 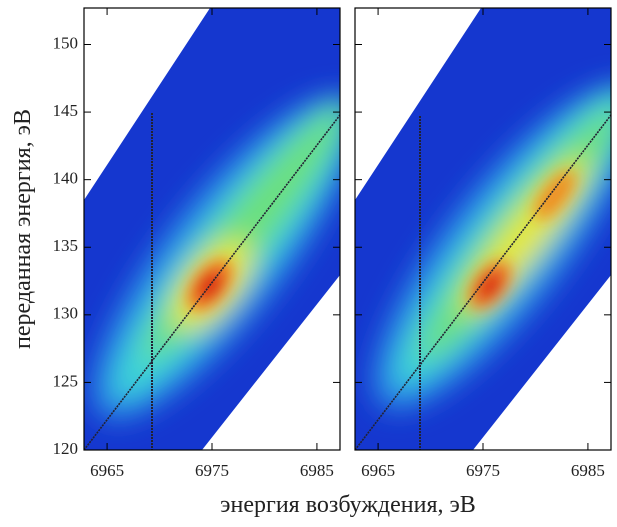 What do you see at coordinates (66, 110) in the screenshot?
I see `y-tick-label: 145` at bounding box center [66, 110].